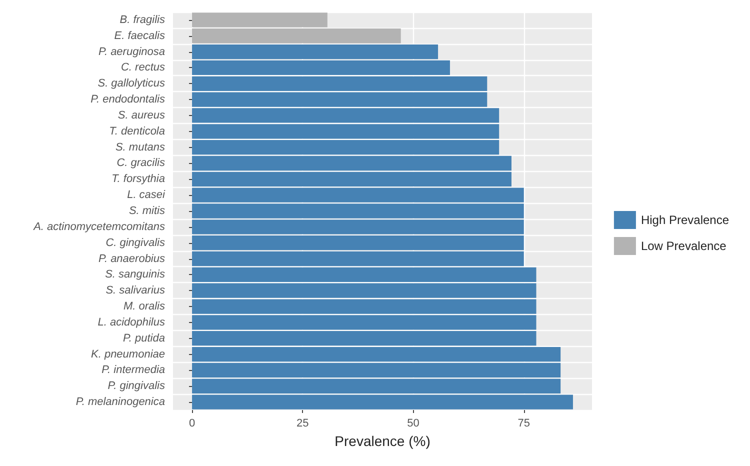 Image resolution: width=750 pixels, height=466 pixels. I want to click on y-tick-label: S. mitis, so click(147, 211).